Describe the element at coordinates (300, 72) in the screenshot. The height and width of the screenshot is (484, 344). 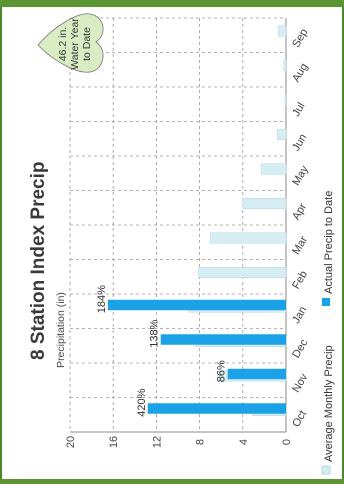
I see `category-label: Aug` at that location.